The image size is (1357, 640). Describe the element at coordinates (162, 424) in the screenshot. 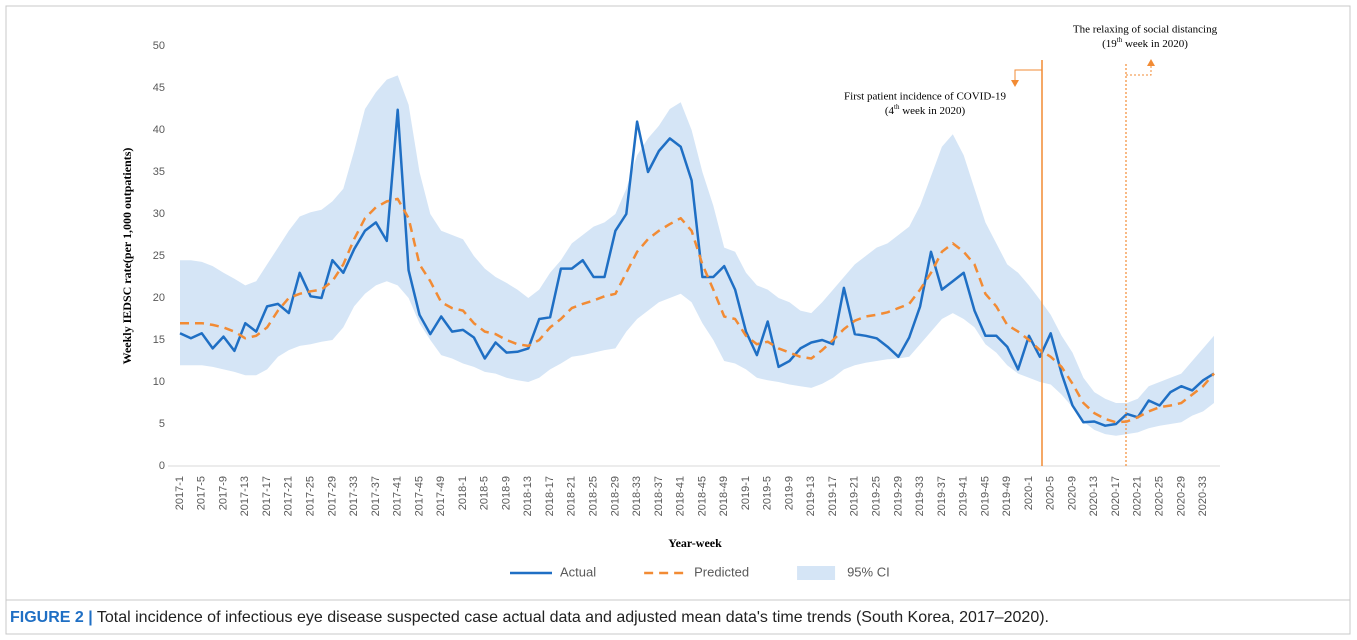

I see `y-tick-label: 5` at that location.